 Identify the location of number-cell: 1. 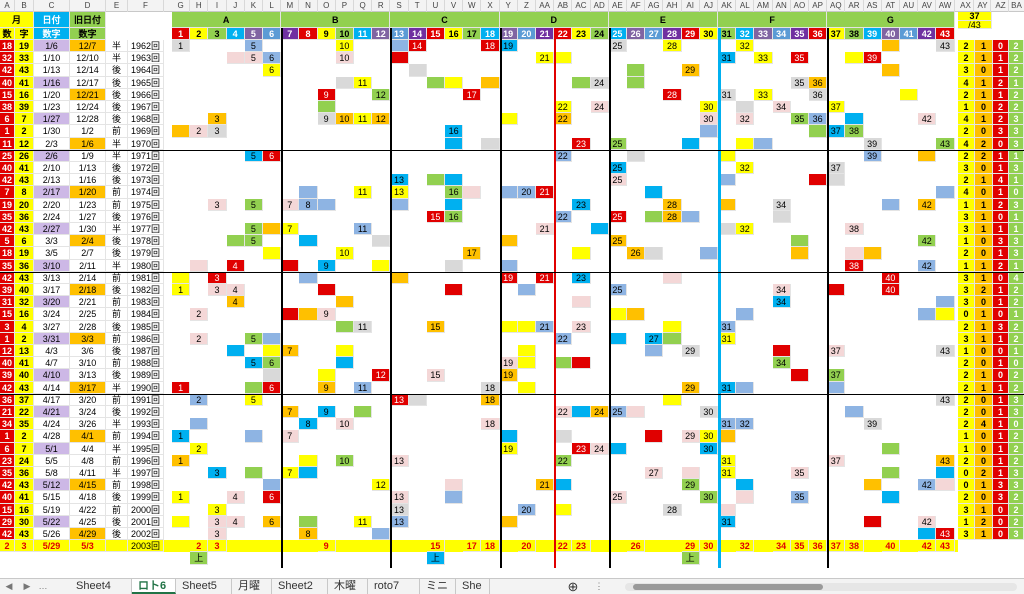
(181, 460).